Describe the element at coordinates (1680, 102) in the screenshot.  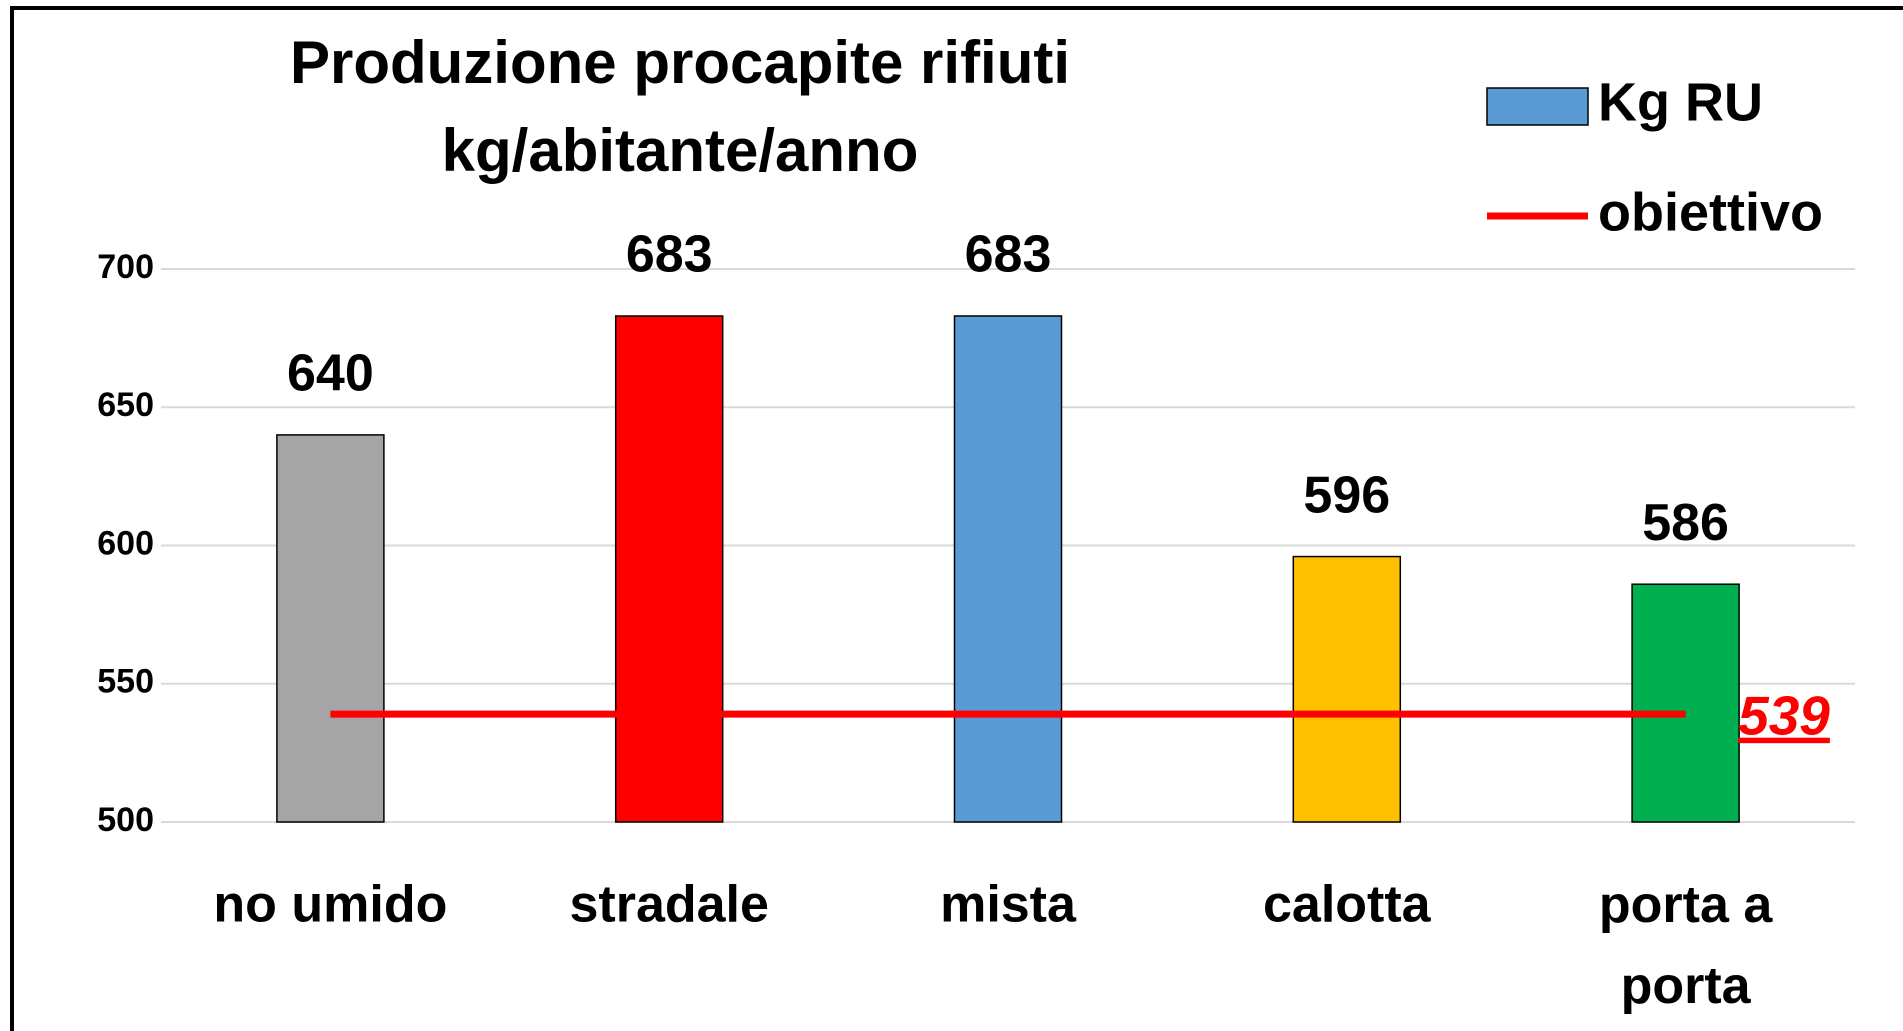
I see `legend-label: Kg RU` at that location.